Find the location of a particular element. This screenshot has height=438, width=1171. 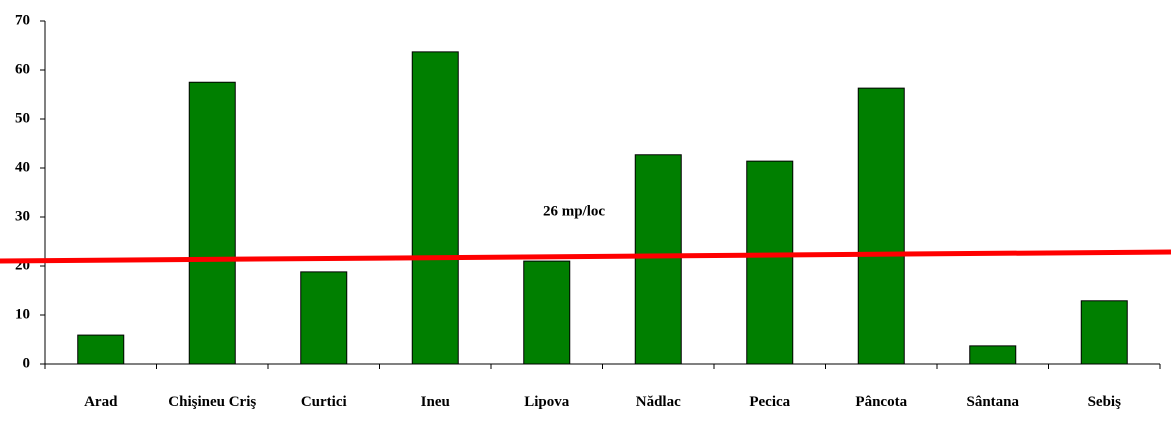

x-tick-label: Arad is located at coordinates (101, 402).